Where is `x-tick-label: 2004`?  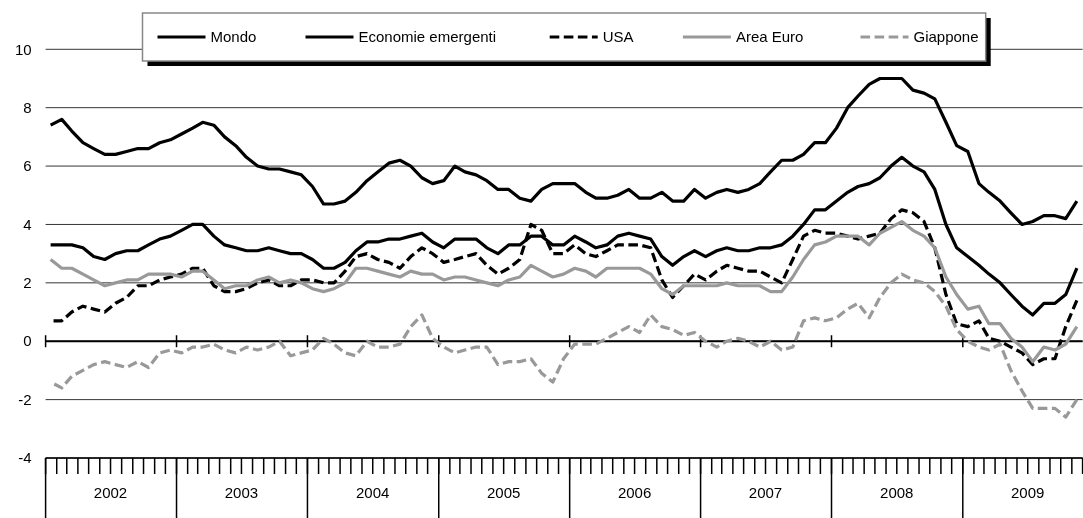 x-tick-label: 2004 is located at coordinates (373, 492).